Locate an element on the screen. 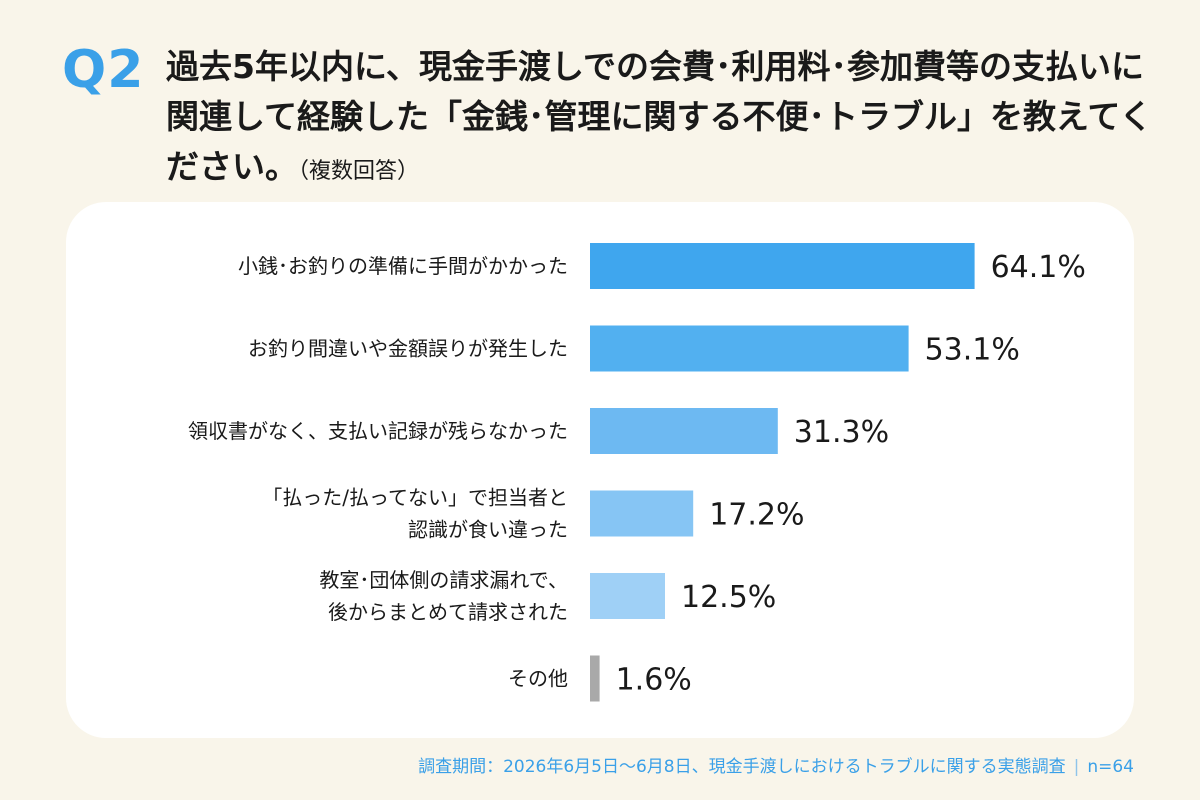  value-label-5: 12.5% is located at coordinates (728, 597).